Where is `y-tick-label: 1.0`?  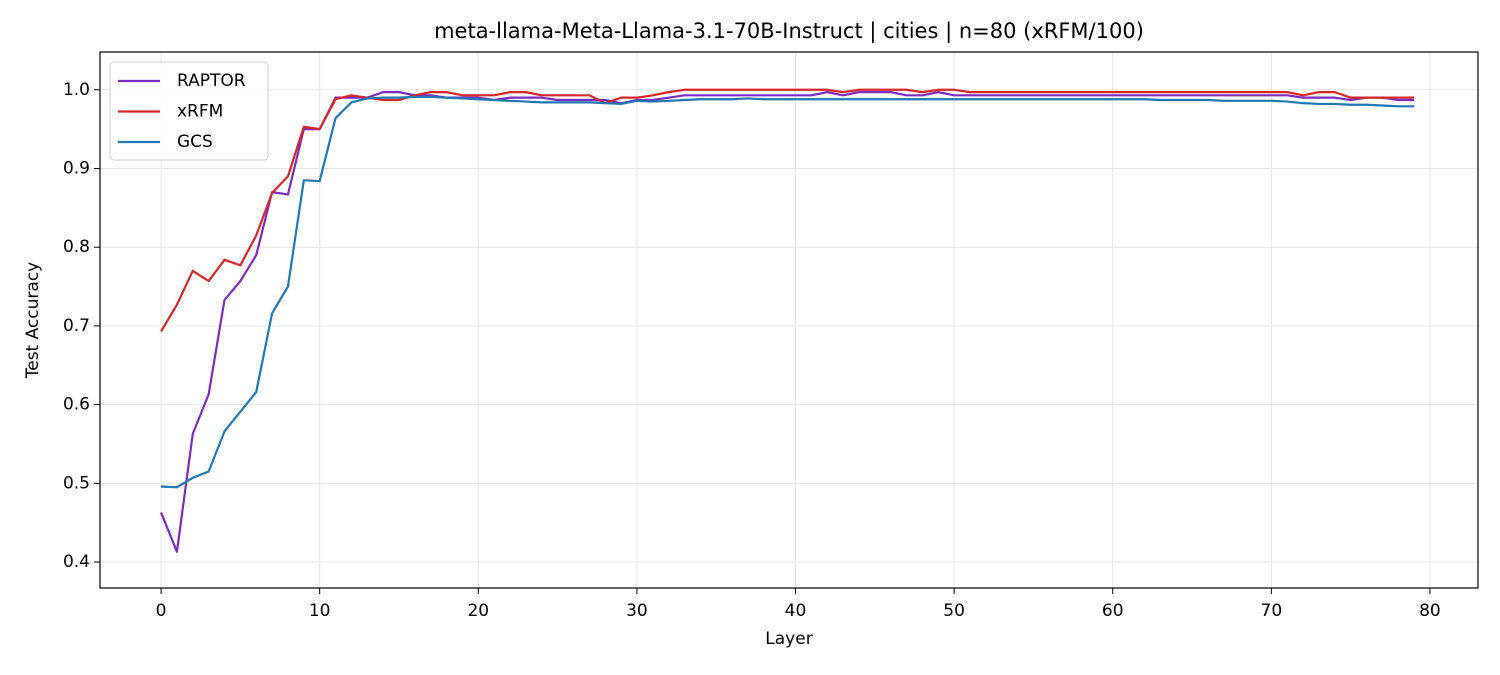
y-tick-label: 1.0 is located at coordinates (76, 90).